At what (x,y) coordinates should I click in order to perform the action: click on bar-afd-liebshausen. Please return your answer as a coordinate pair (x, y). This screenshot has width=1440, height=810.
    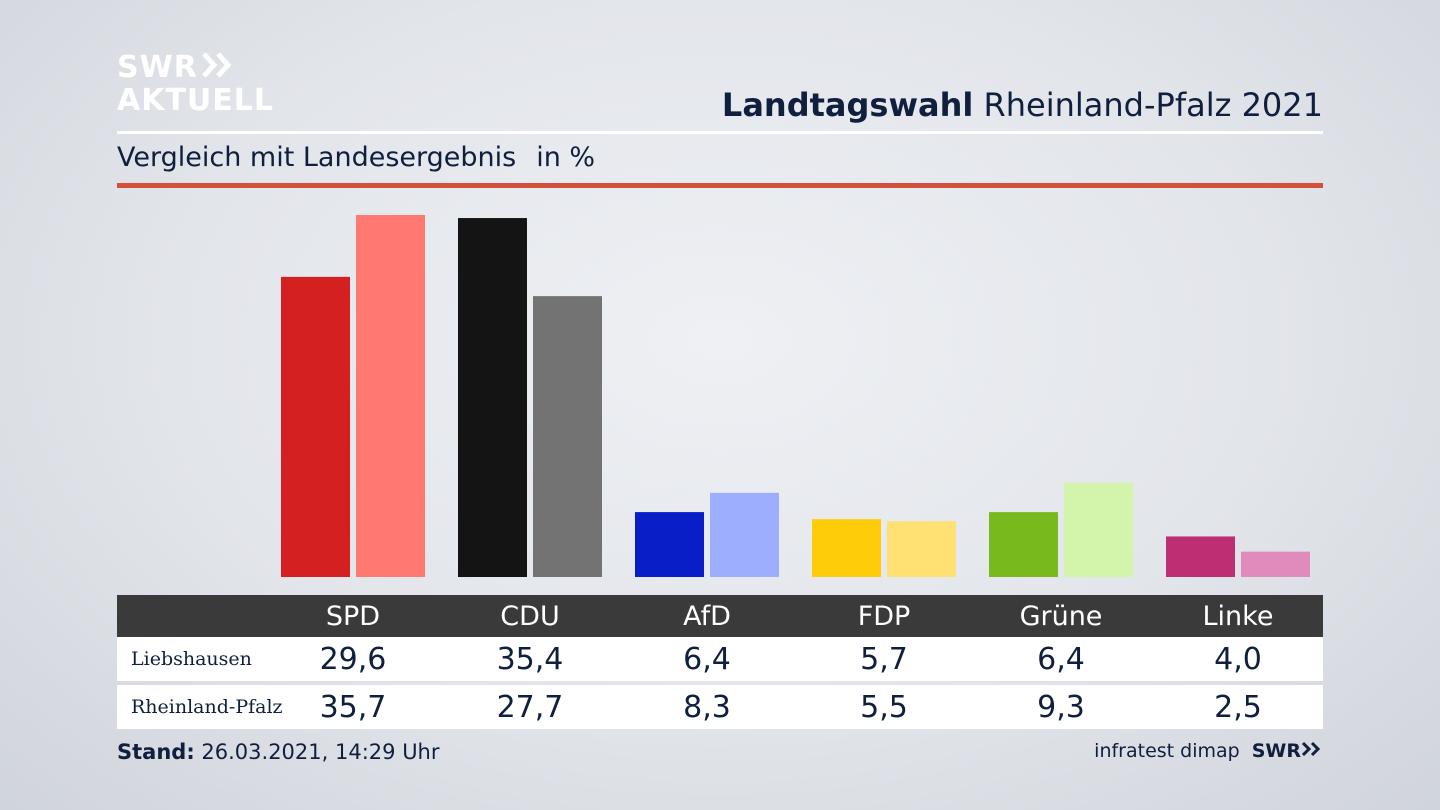
    Looking at the image, I should click on (669, 544).